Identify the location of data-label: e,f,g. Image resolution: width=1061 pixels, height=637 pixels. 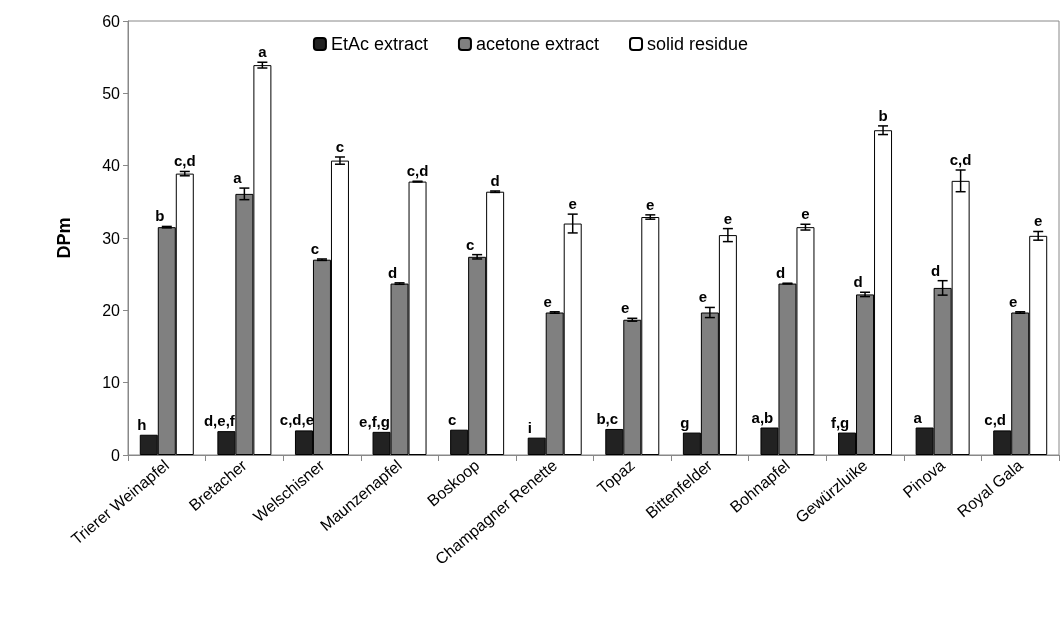
(374, 421).